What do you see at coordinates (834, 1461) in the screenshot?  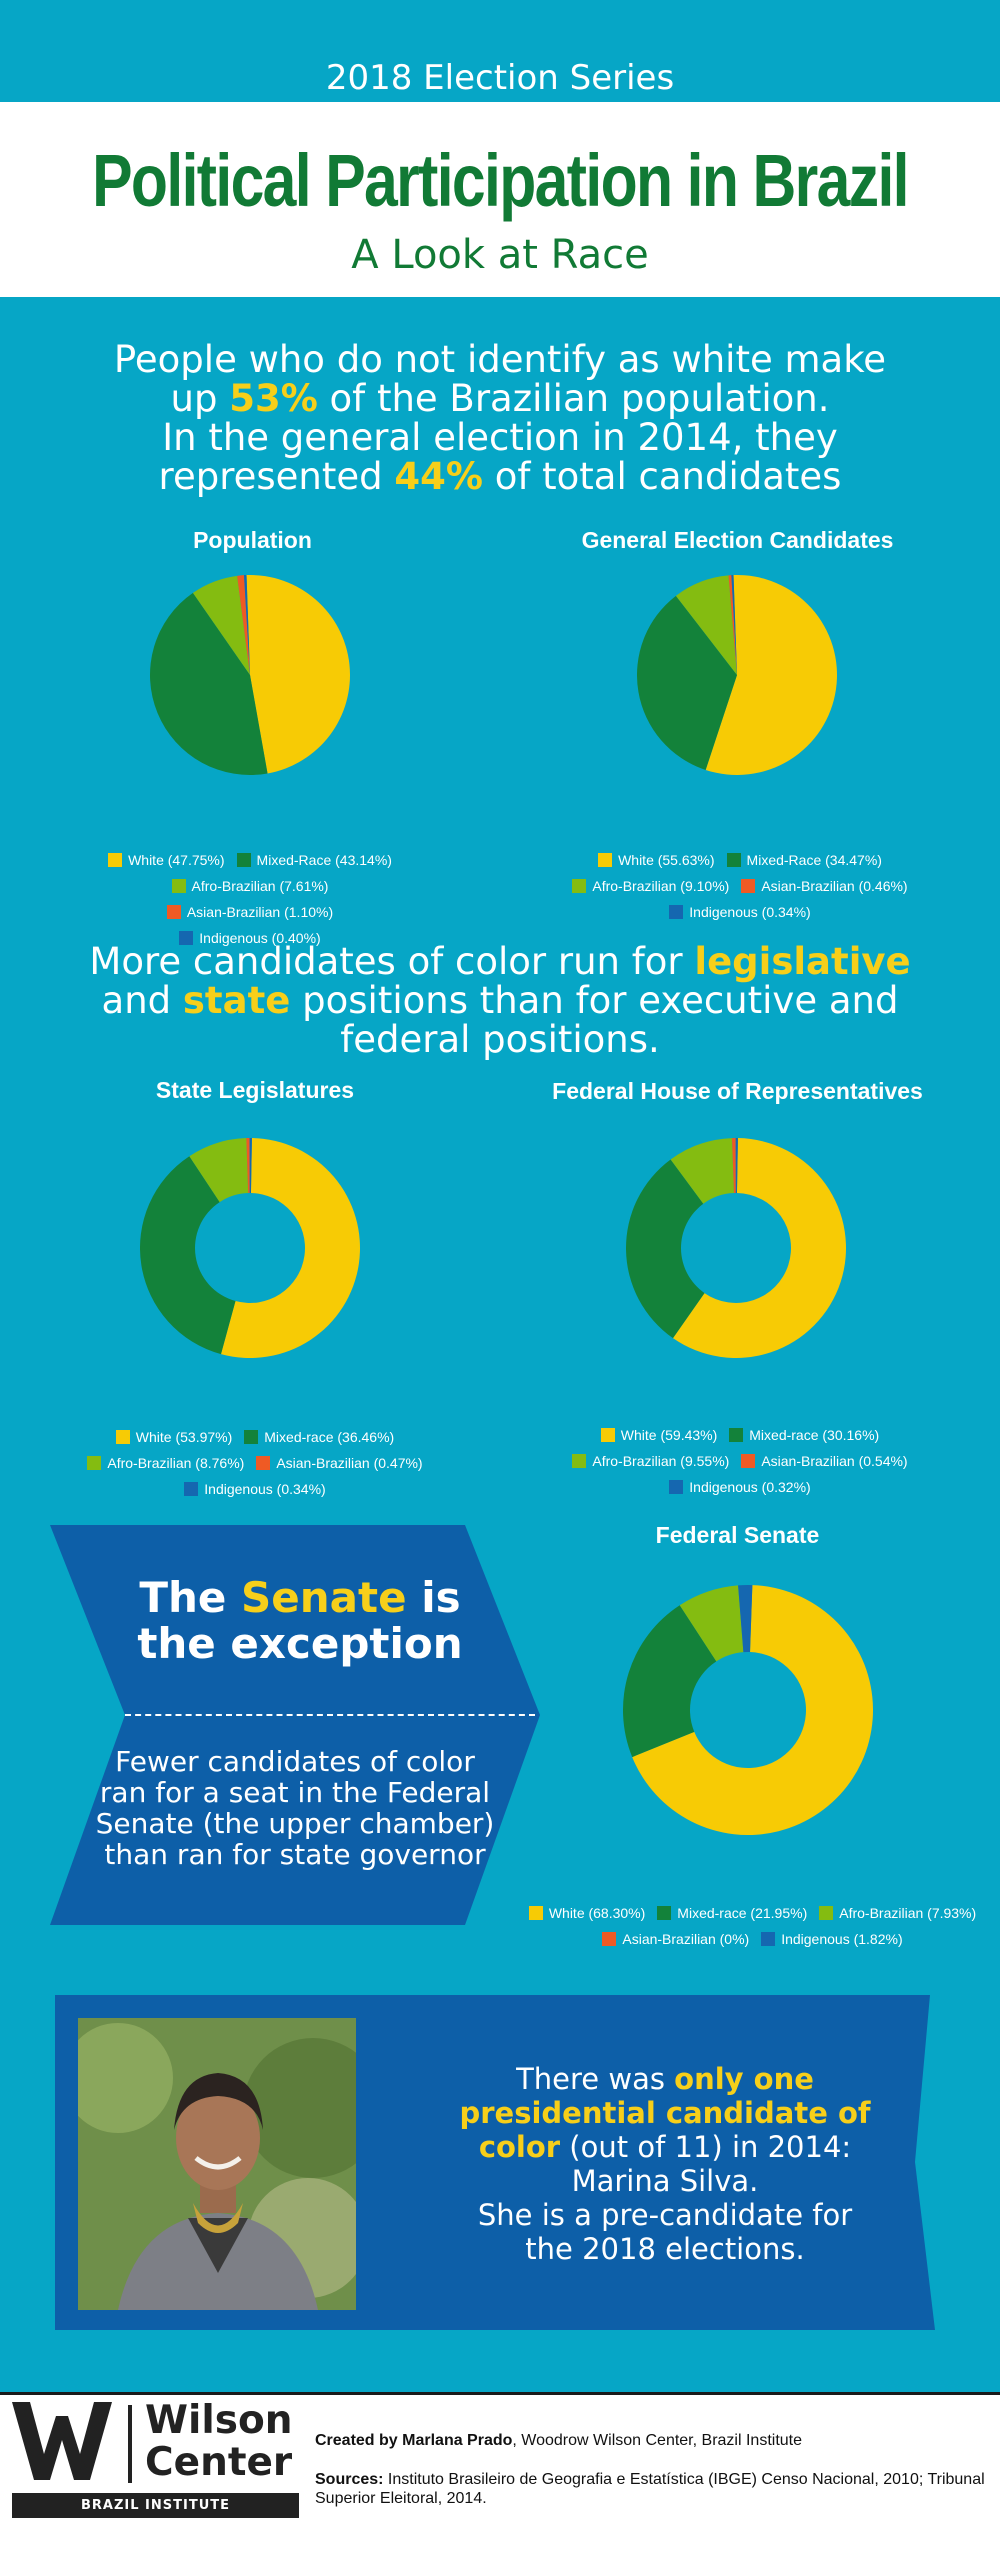 I see `legend-label-asian: Asian-Brazilian (0.54%)` at bounding box center [834, 1461].